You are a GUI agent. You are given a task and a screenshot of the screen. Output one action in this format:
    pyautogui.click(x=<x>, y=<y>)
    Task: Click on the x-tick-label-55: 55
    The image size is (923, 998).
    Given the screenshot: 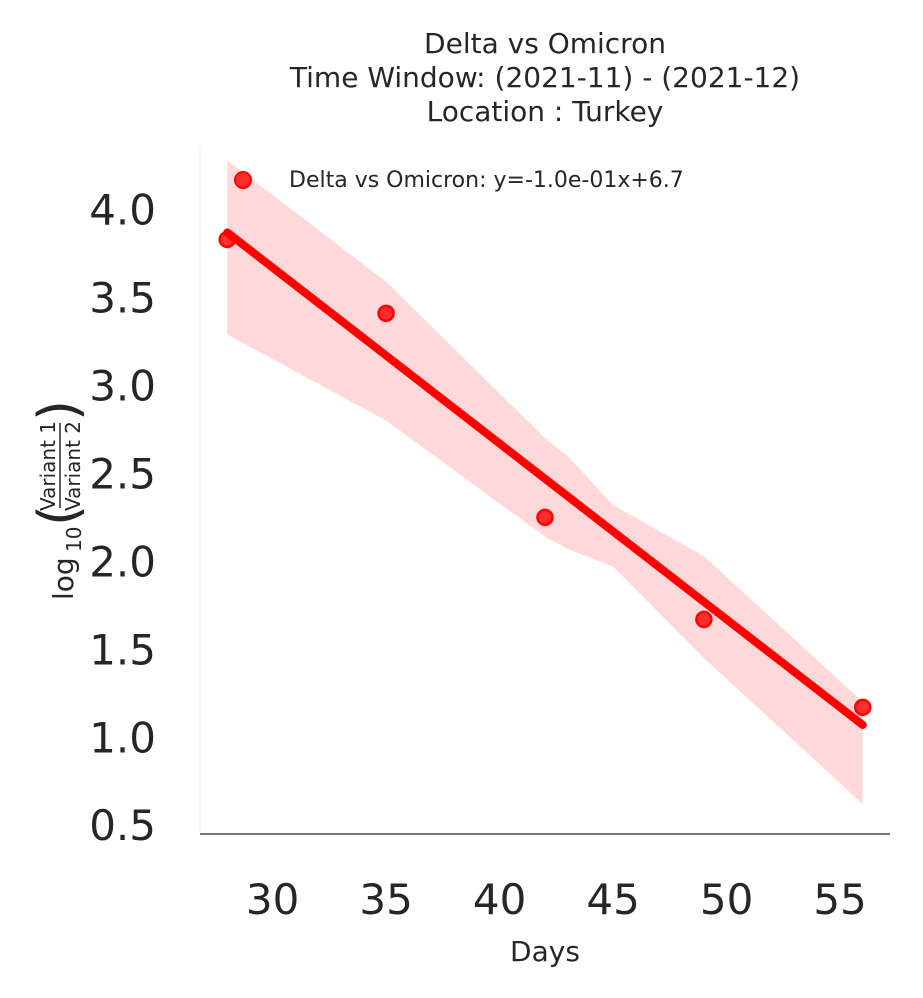 What is the action you would take?
    pyautogui.click(x=839, y=899)
    